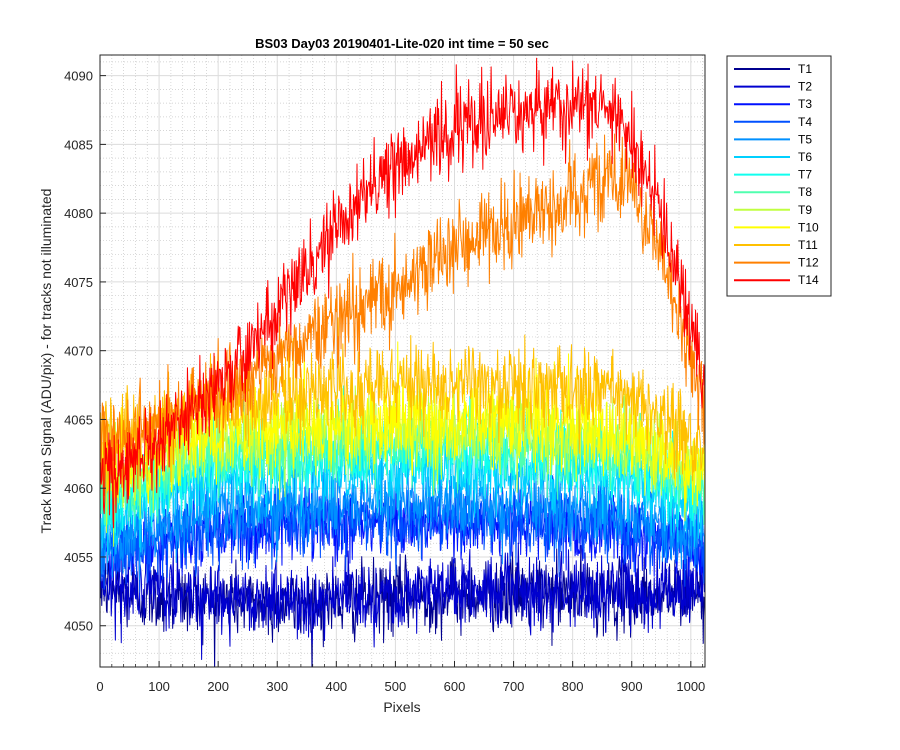 The height and width of the screenshot is (750, 900). Describe the element at coordinates (808, 227) in the screenshot. I see `legend-label: T10` at that location.